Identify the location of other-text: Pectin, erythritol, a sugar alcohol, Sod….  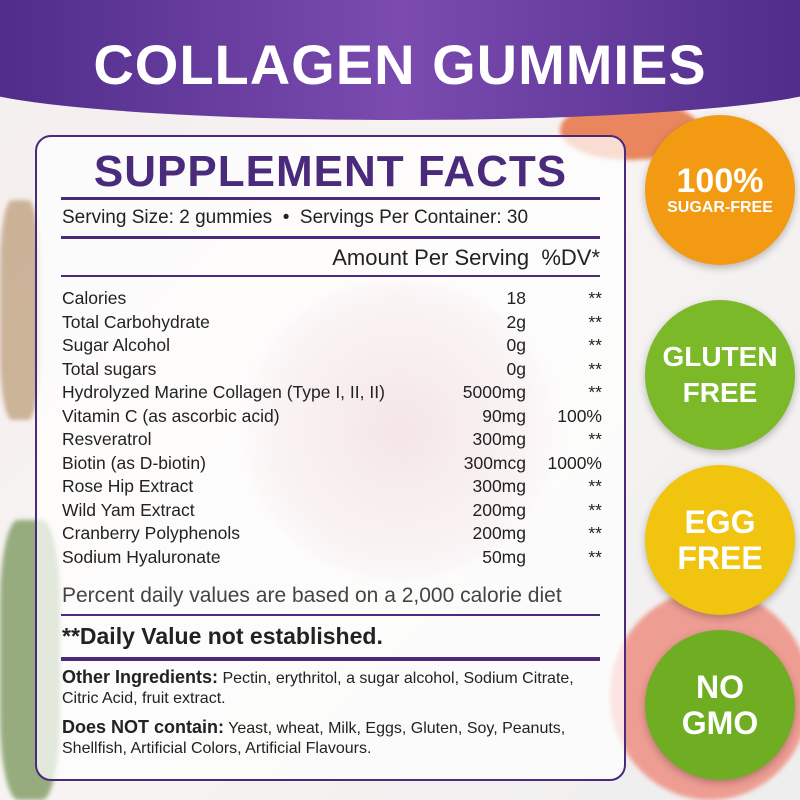
(318, 688).